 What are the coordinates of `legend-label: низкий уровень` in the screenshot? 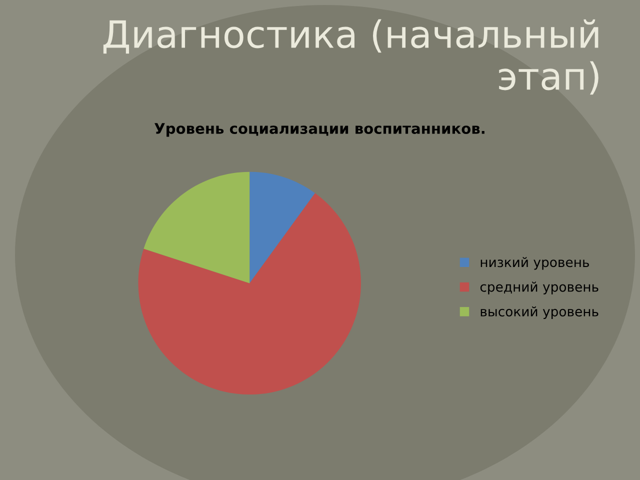 It's located at (534, 263).